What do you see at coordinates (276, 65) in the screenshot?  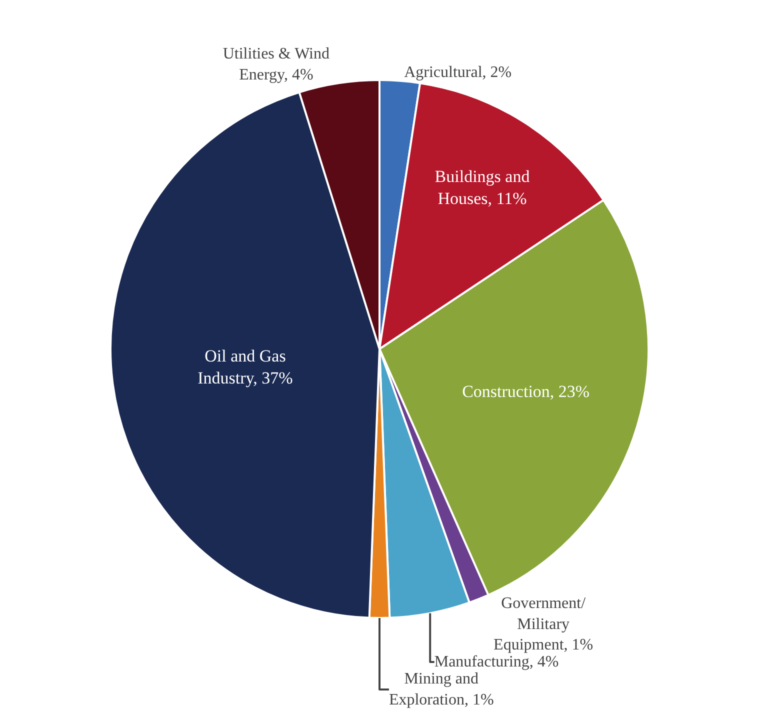 I see `slice-label: Utilities & Wind Energy, 4%` at bounding box center [276, 65].